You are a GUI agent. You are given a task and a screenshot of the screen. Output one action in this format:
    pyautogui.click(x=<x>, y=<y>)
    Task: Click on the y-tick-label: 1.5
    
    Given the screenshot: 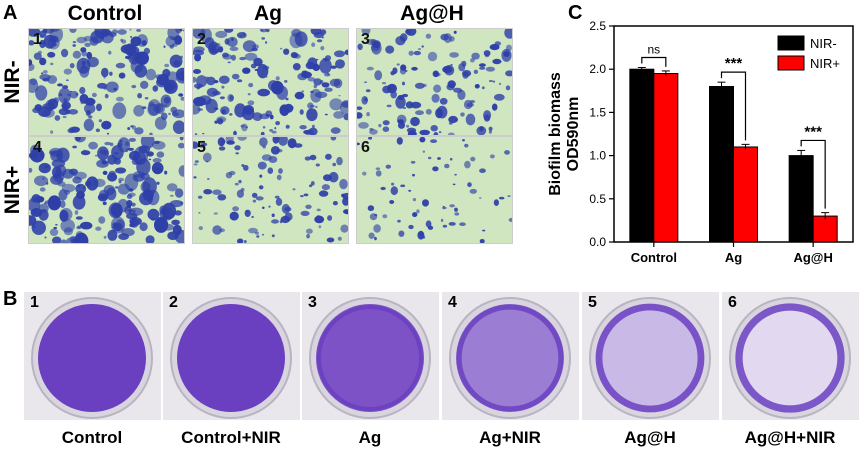 What is the action you would take?
    pyautogui.click(x=597, y=112)
    